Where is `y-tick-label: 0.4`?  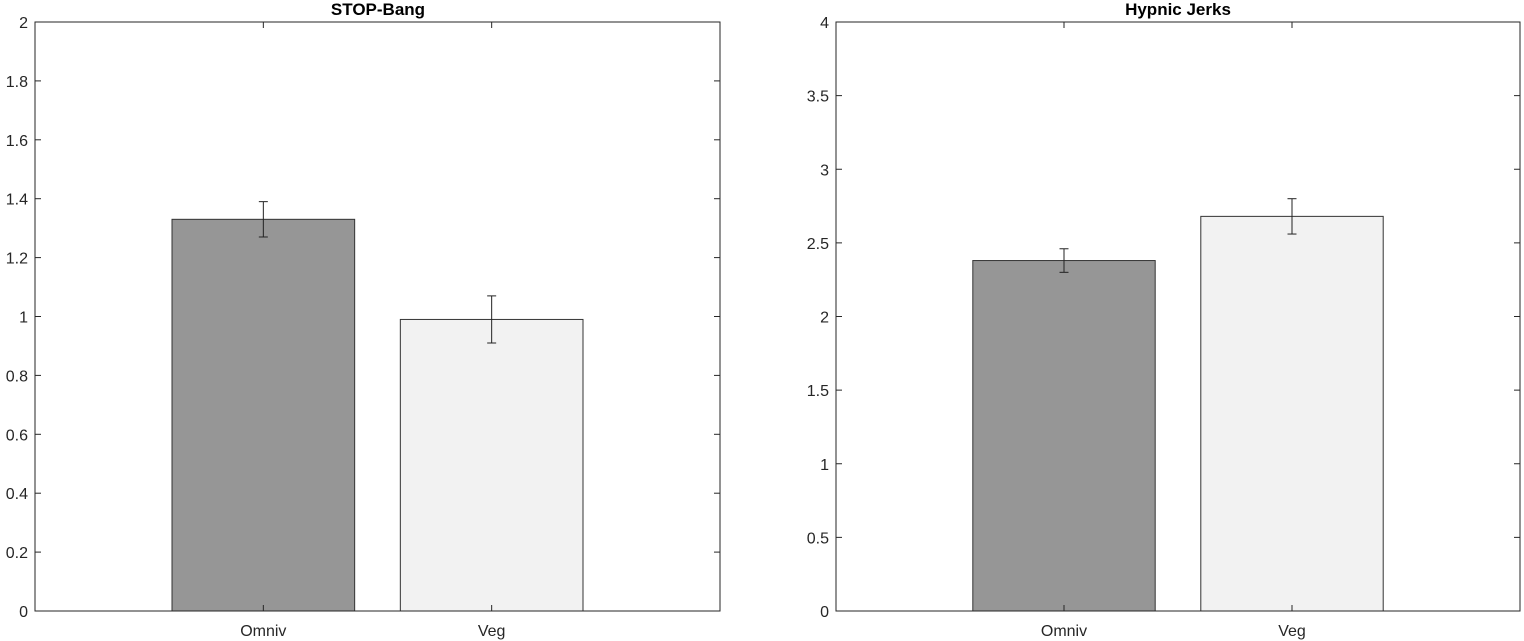 y-tick-label: 0.4 is located at coordinates (17, 494).